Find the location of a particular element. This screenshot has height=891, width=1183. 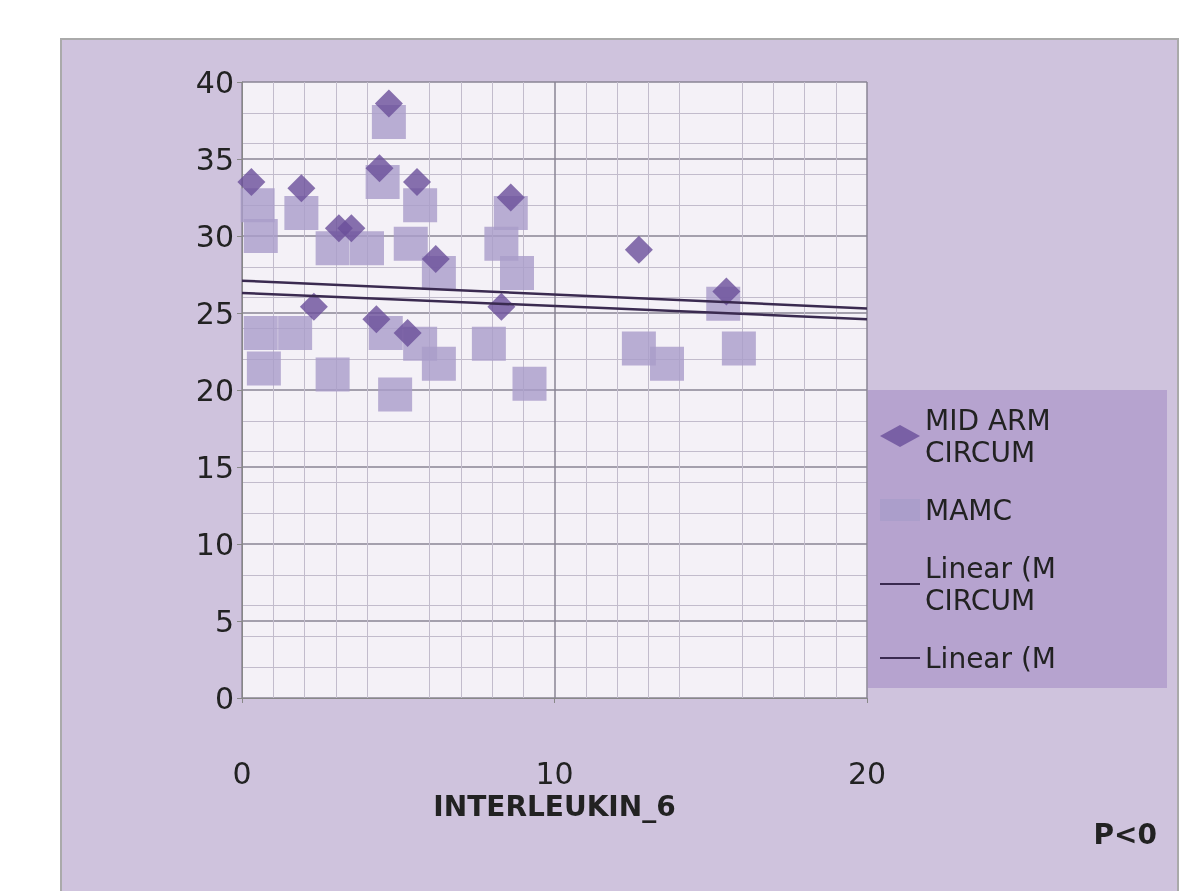

y-tick-label: 25 is located at coordinates (214, 313).